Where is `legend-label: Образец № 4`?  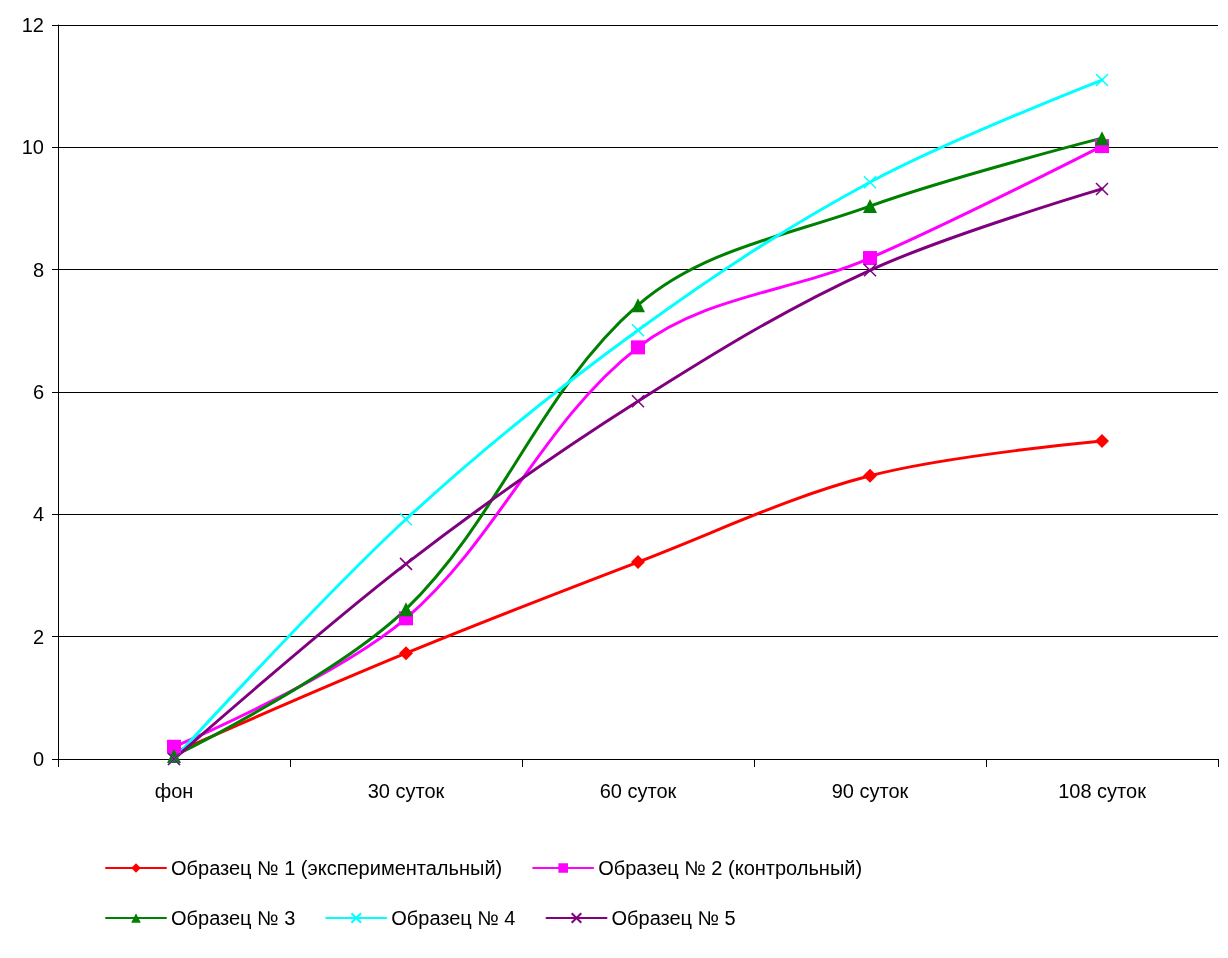
legend-label: Образец № 4 is located at coordinates (453, 918).